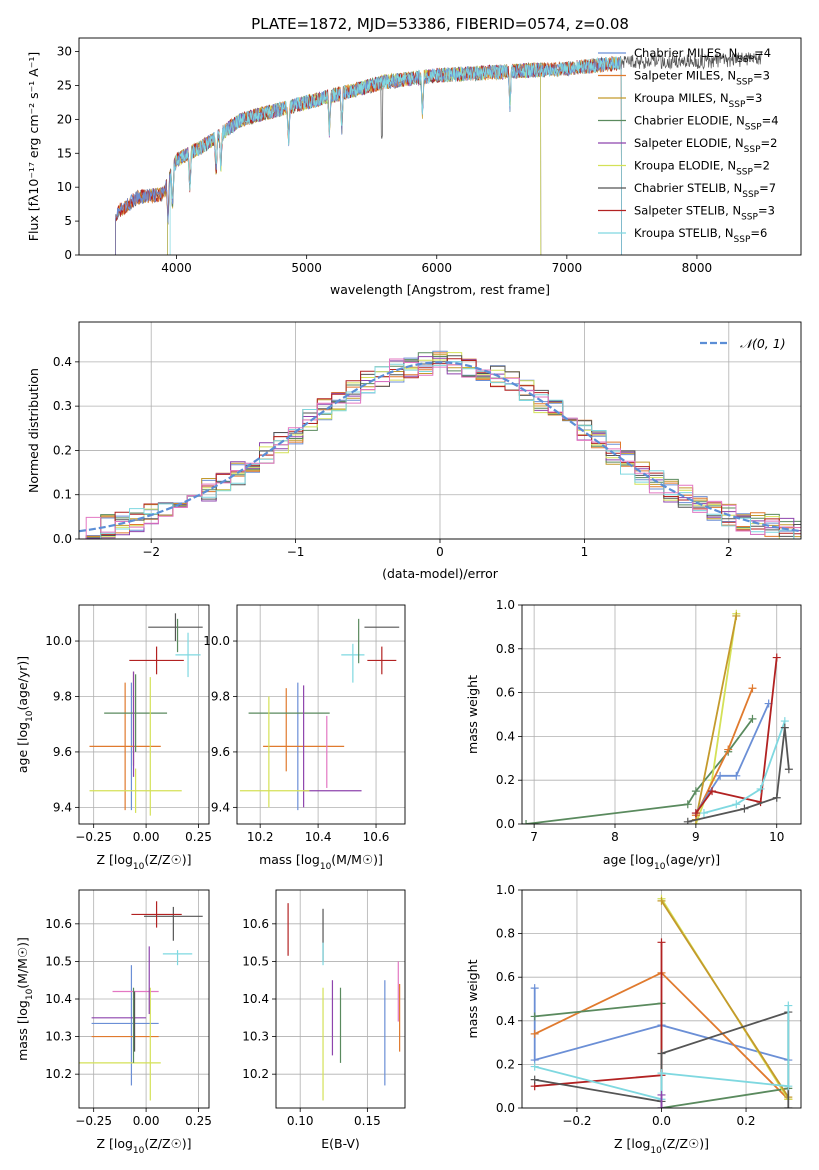 Image resolution: width=819 pixels, height=1170 pixels. I want to click on x-tick-label: 10, so click(776, 837).